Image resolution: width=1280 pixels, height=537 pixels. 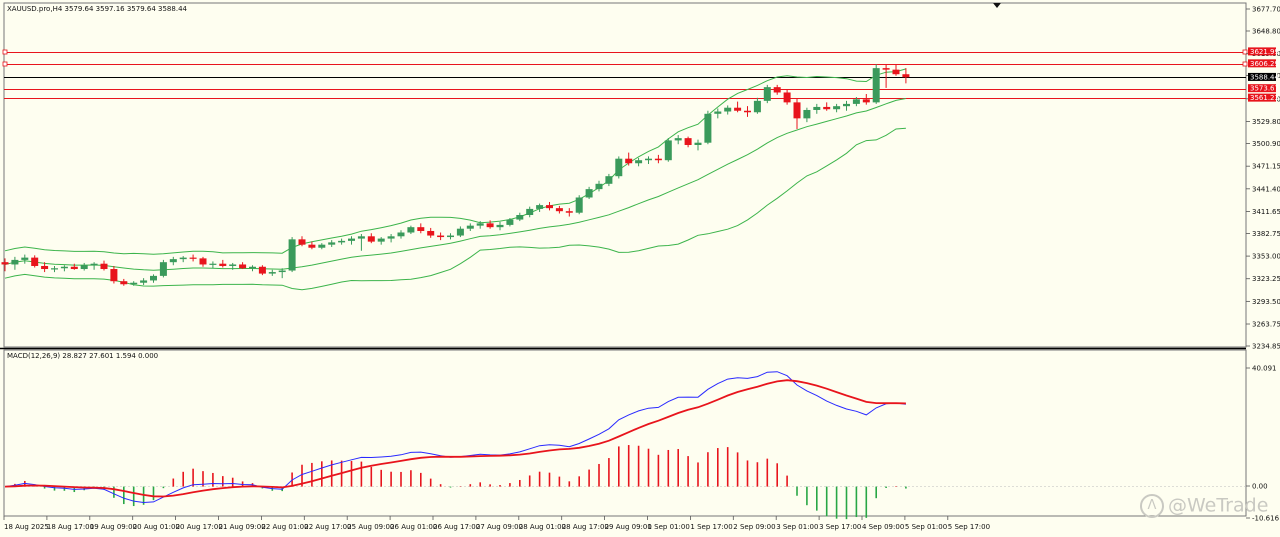 What do you see at coordinates (1260, 487) in the screenshot?
I see `macd-tick-label: 0.00` at bounding box center [1260, 487].